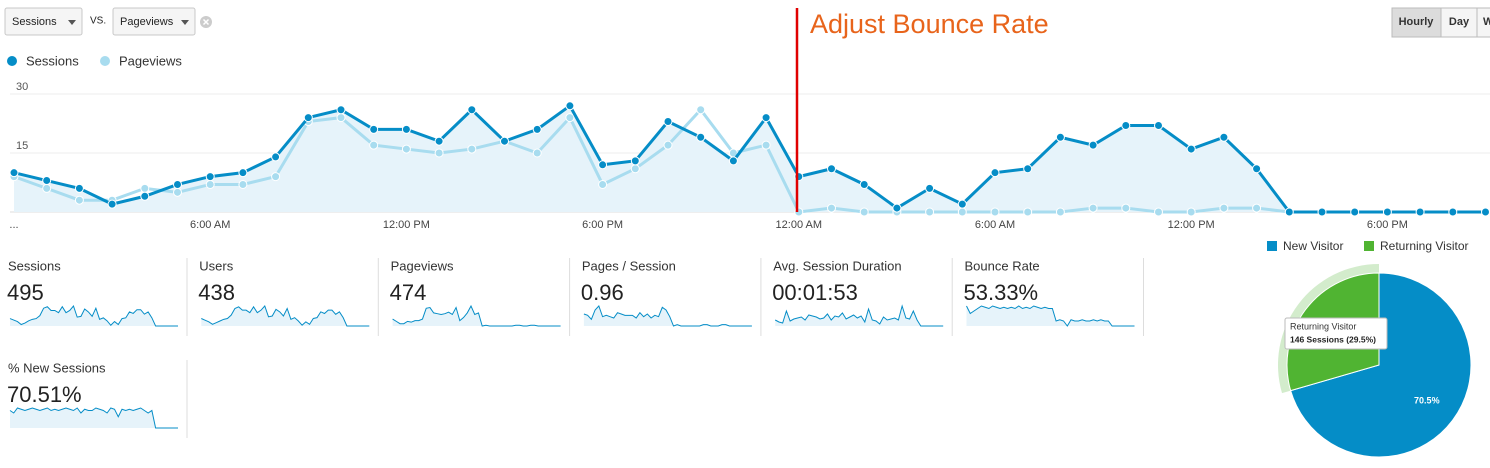 This screenshot has height=468, width=1490. I want to click on compare-picker: Pageviews, so click(154, 21).